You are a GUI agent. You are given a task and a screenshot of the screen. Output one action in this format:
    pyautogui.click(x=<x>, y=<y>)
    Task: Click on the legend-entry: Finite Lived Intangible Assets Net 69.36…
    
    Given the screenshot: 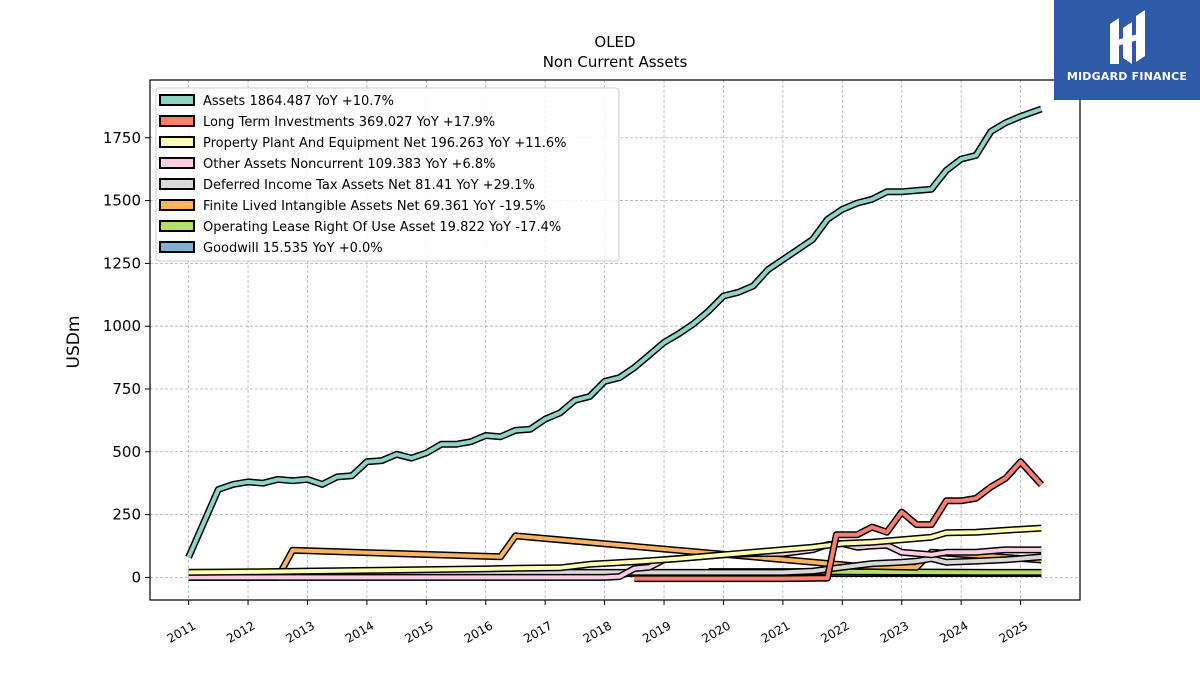 What is the action you would take?
    pyautogui.click(x=374, y=206)
    